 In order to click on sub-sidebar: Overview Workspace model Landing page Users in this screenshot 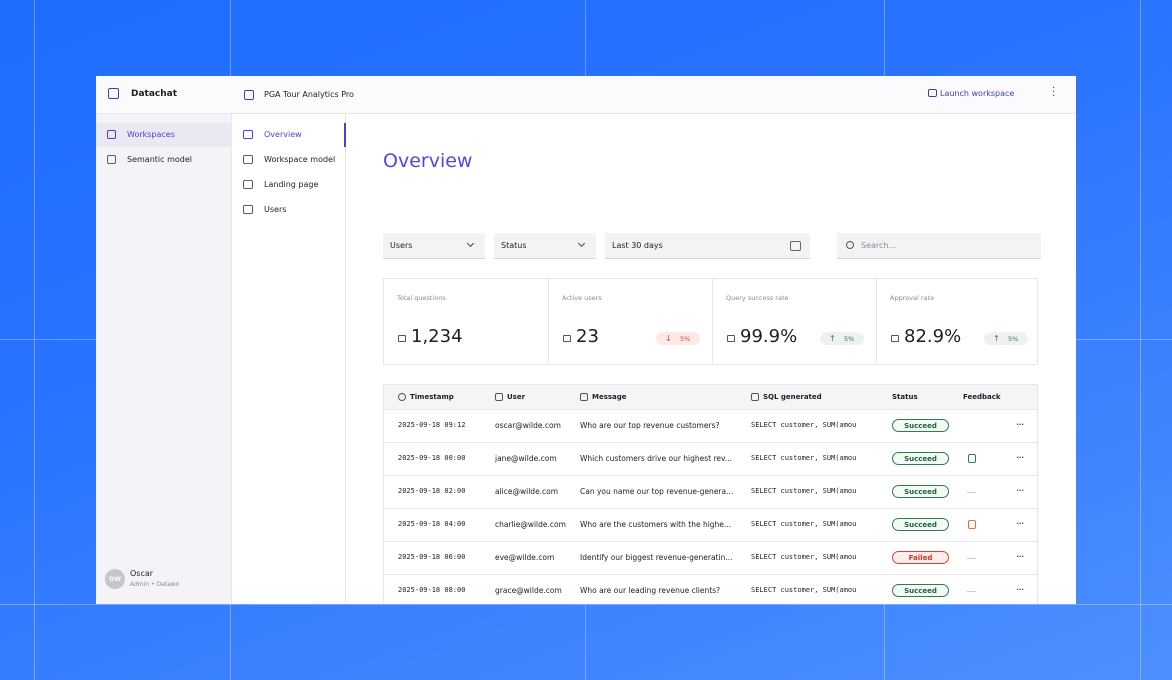, I will do `click(289, 359)`.